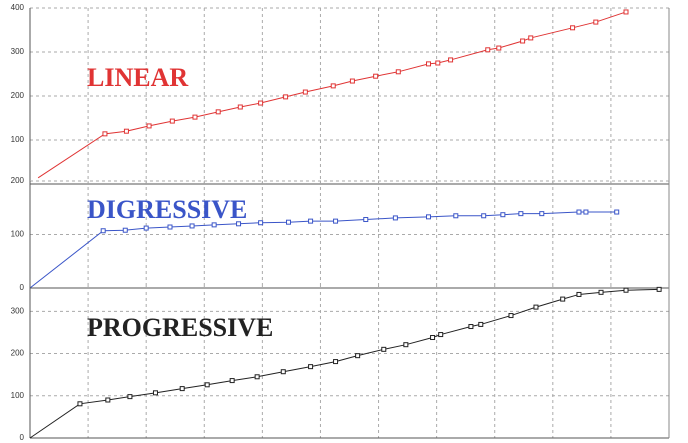 The height and width of the screenshot is (443, 688). Describe the element at coordinates (18, 7) in the screenshot. I see `y-tick-label: 400` at that location.